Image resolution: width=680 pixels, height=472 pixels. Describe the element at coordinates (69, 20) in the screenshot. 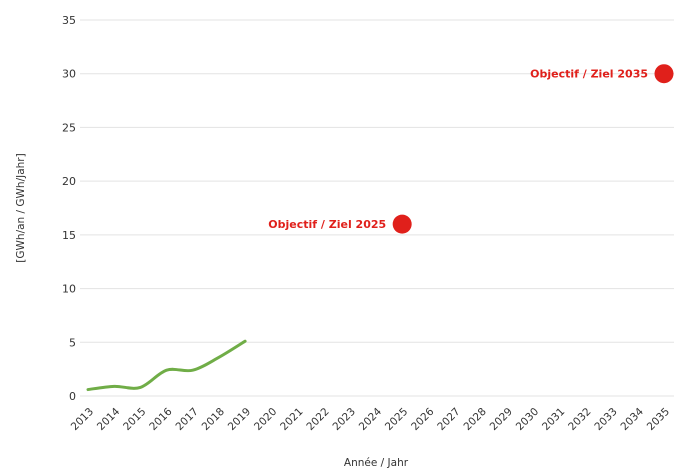

I see `y-tick-label: 35` at that location.